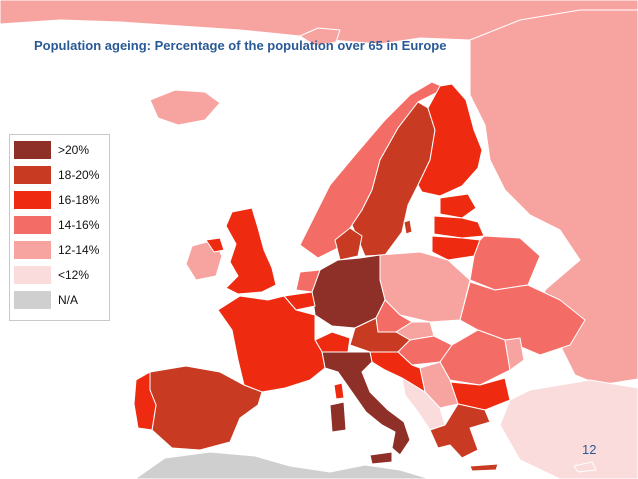 The image size is (638, 479). I want to click on country-great-britain, so click(251, 251).